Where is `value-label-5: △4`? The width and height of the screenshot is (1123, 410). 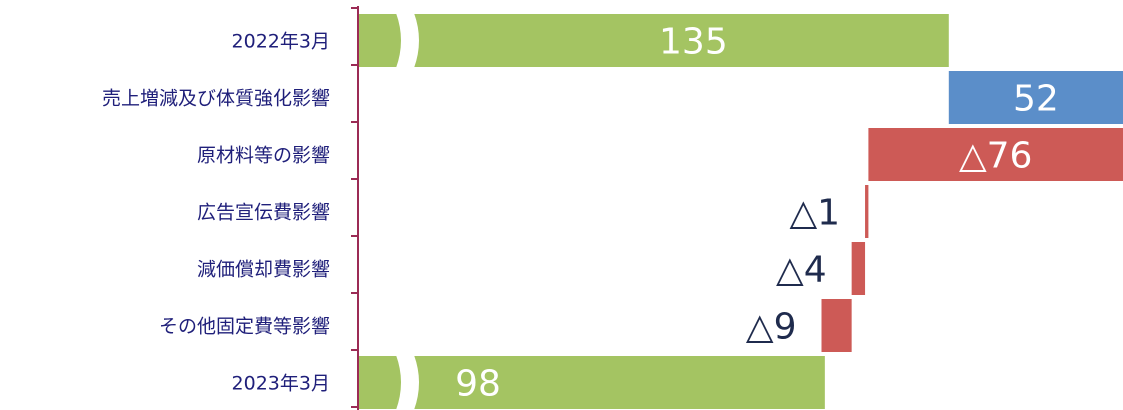 value-label-5: △4 is located at coordinates (801, 270).